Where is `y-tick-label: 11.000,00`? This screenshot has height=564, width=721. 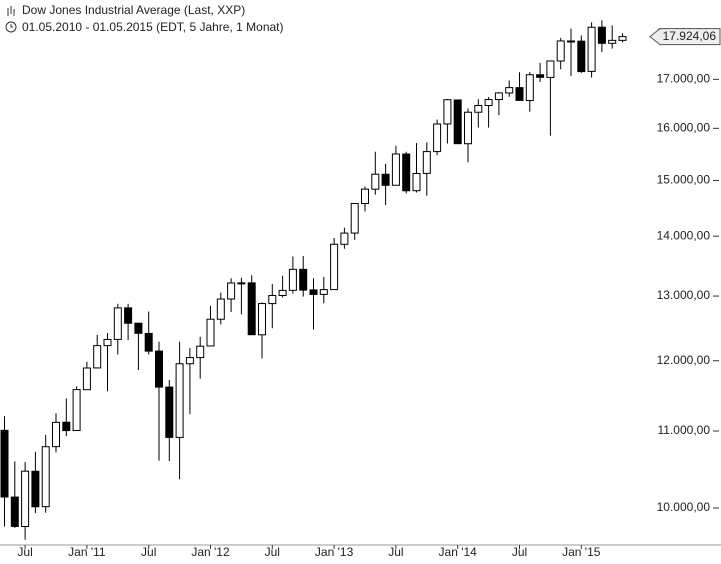
y-tick-label: 11.000,00 is located at coordinates (684, 430).